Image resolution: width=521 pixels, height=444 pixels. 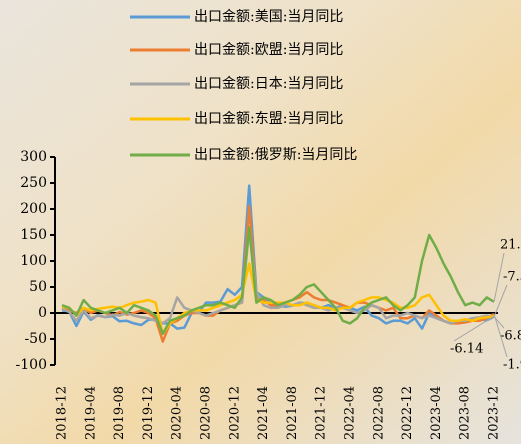 I want to click on x-tick-group: 2019-08, so click(x=119, y=413).